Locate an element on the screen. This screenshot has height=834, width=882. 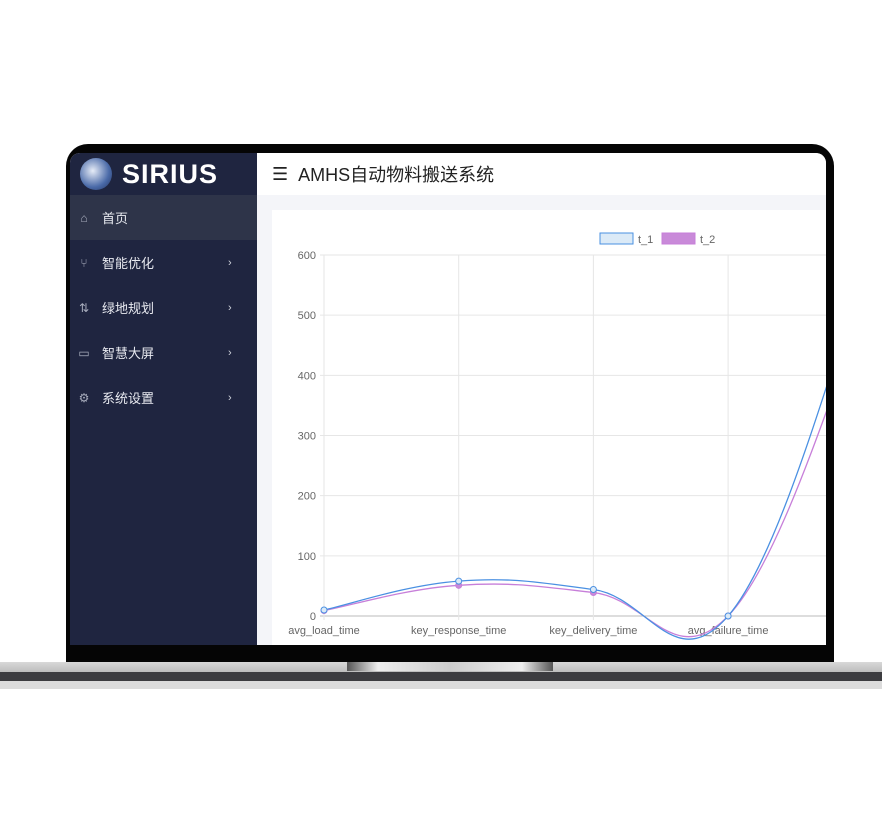
legend-label: t_1 is located at coordinates (645, 240).